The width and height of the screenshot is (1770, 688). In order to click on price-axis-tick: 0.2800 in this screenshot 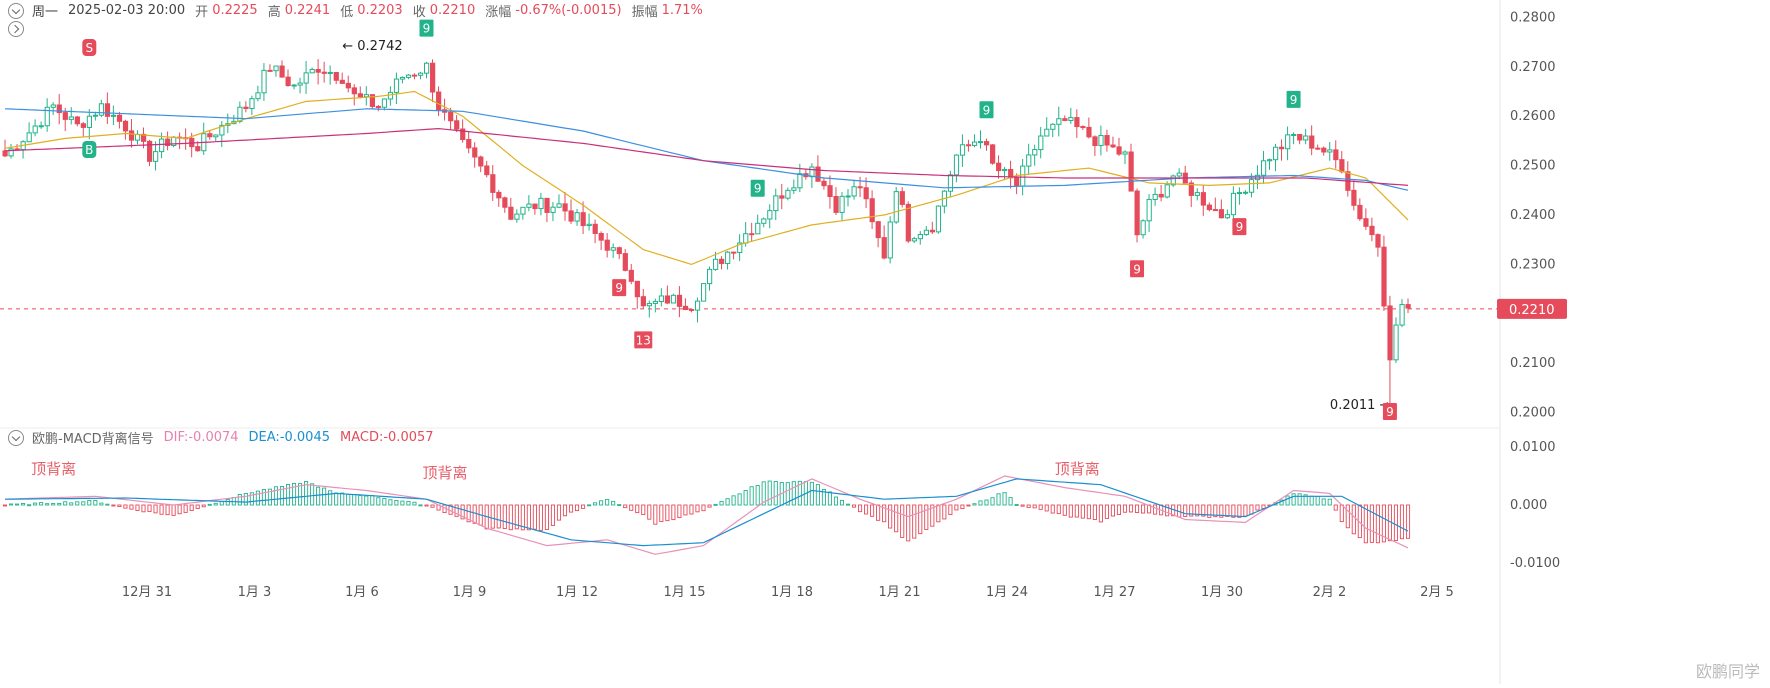, I will do `click(1533, 17)`.